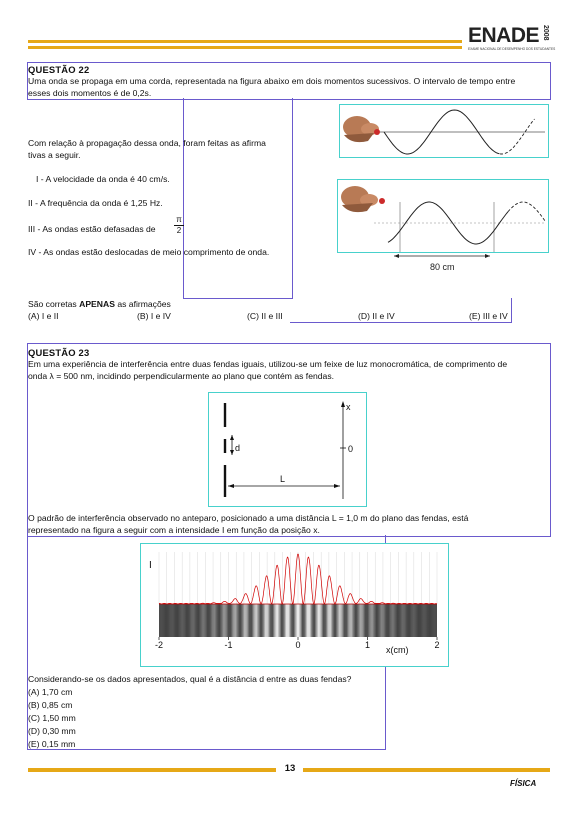 Image resolution: width=578 pixels, height=818 pixels. Describe the element at coordinates (523, 783) in the screenshot. I see `subject-label: FÍSICA` at that location.